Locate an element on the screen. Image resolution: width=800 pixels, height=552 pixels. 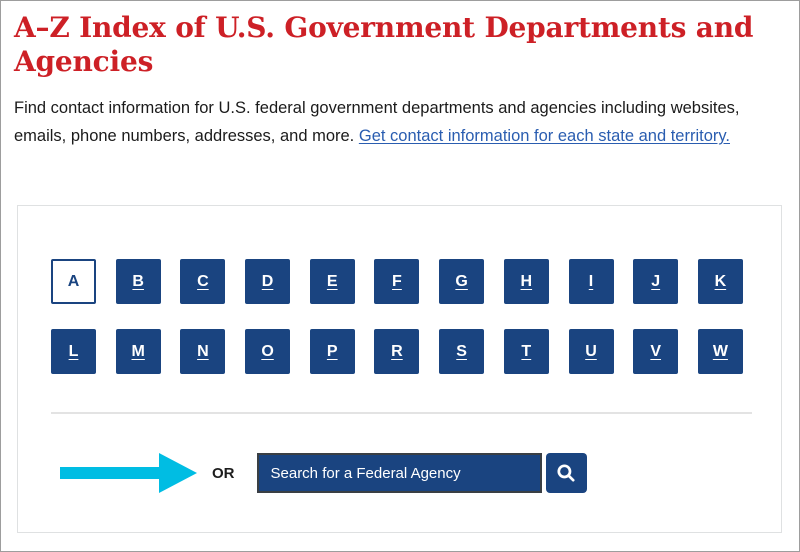
letter-tile-u: U is located at coordinates (591, 351).